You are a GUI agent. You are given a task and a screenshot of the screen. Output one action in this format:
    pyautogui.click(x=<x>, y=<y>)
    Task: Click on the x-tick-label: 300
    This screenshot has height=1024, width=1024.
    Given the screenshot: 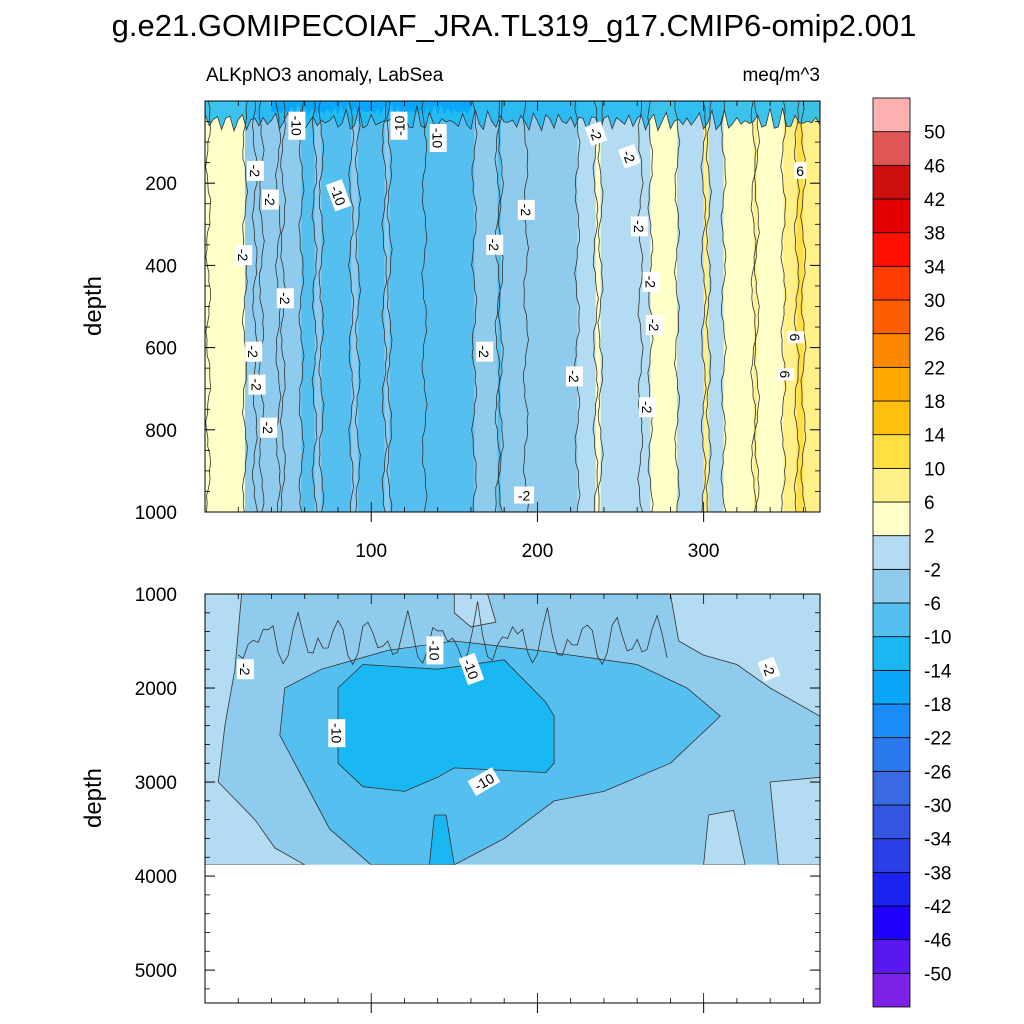 What is the action you would take?
    pyautogui.click(x=704, y=551)
    